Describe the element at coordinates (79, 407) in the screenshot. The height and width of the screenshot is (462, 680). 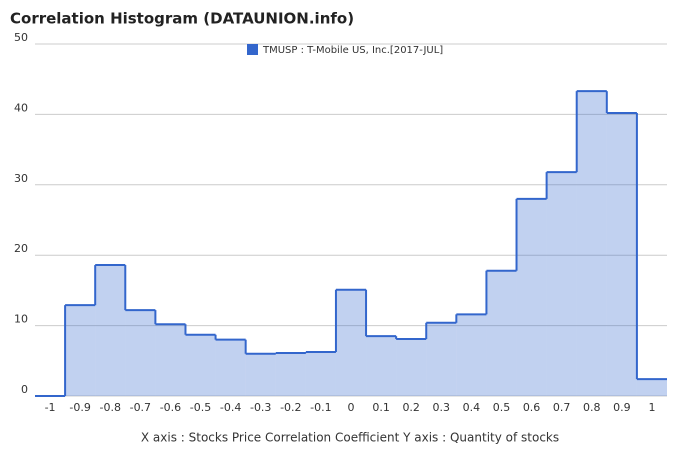
I see `x-tick-label: -0.9` at that location.